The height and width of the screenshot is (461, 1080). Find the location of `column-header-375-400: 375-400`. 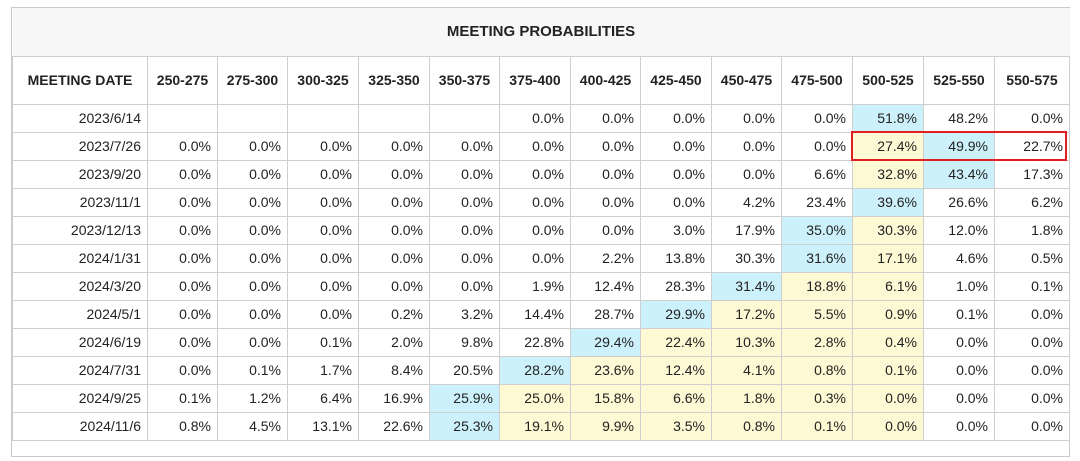

column-header-375-400: 375-400 is located at coordinates (535, 80).